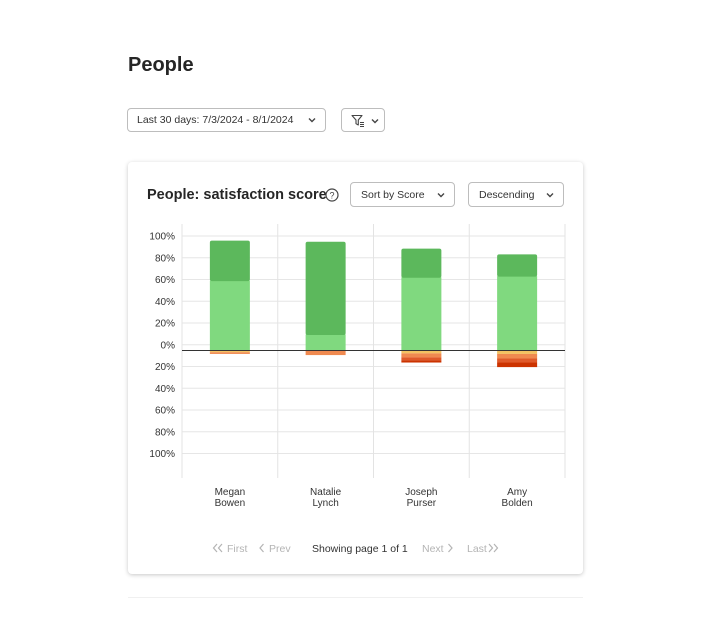  I want to click on page-title: People, so click(161, 65).